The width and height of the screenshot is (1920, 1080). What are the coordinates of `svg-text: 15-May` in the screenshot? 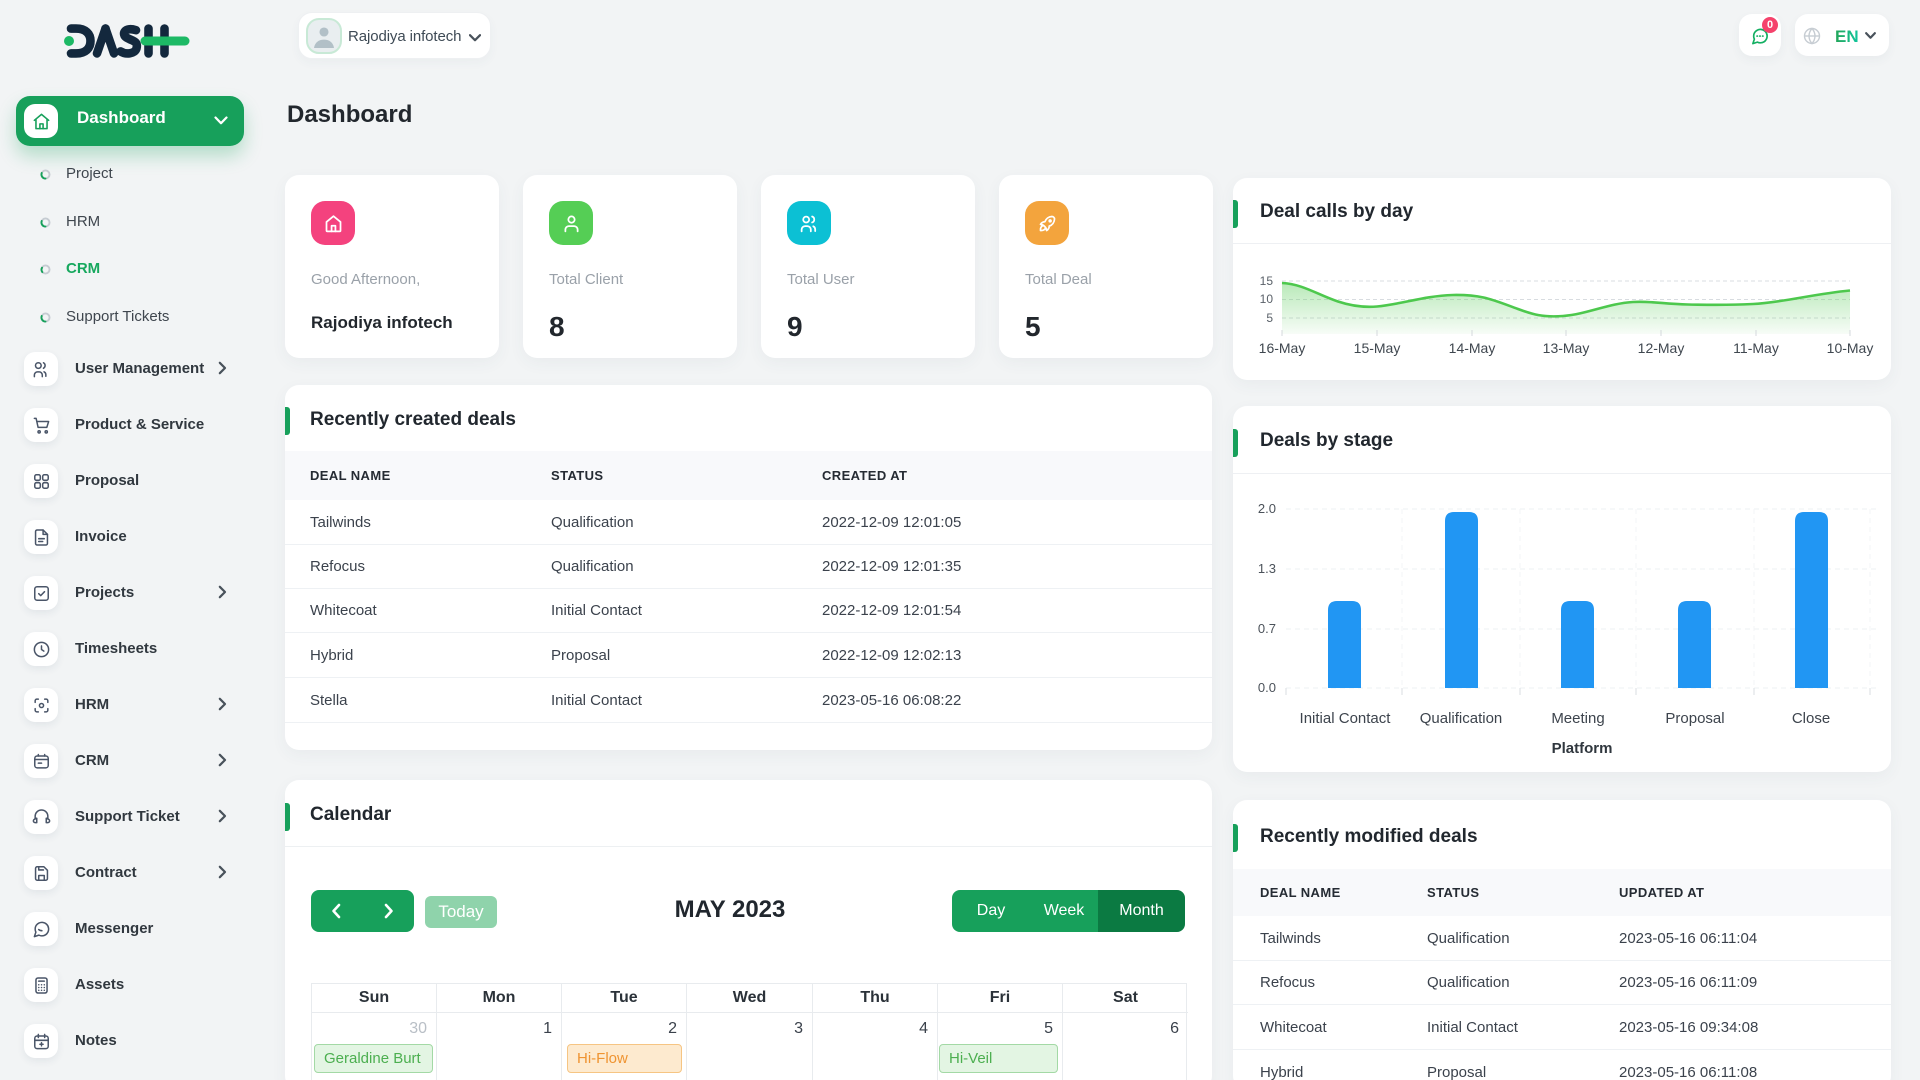 It's located at (1377, 348).